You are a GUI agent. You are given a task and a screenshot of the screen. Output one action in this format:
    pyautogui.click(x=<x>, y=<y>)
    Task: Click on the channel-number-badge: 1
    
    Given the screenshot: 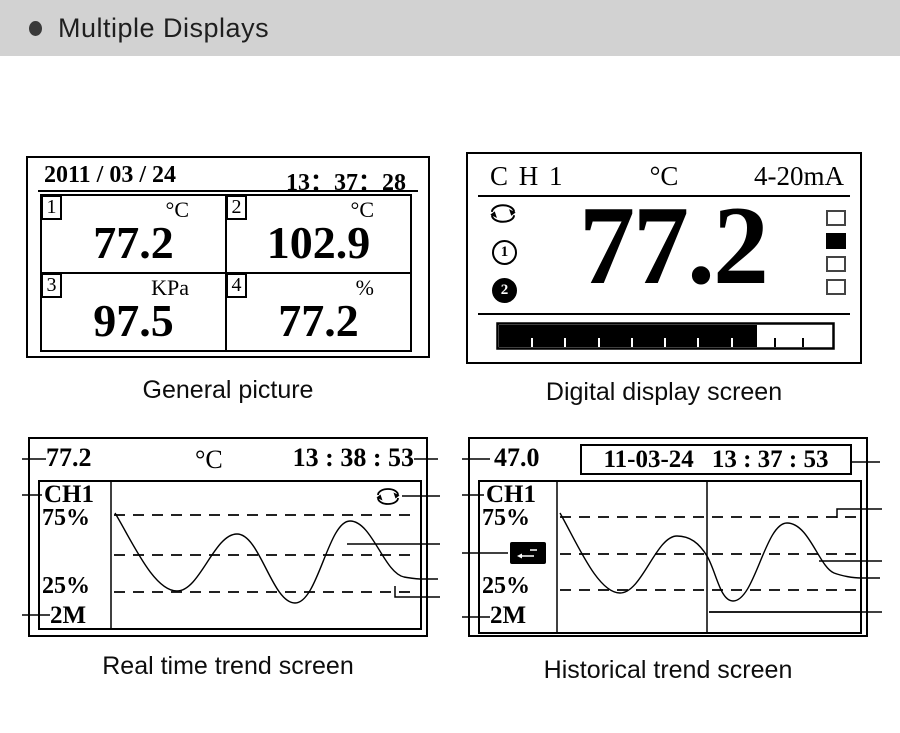 What is the action you would take?
    pyautogui.click(x=51, y=207)
    